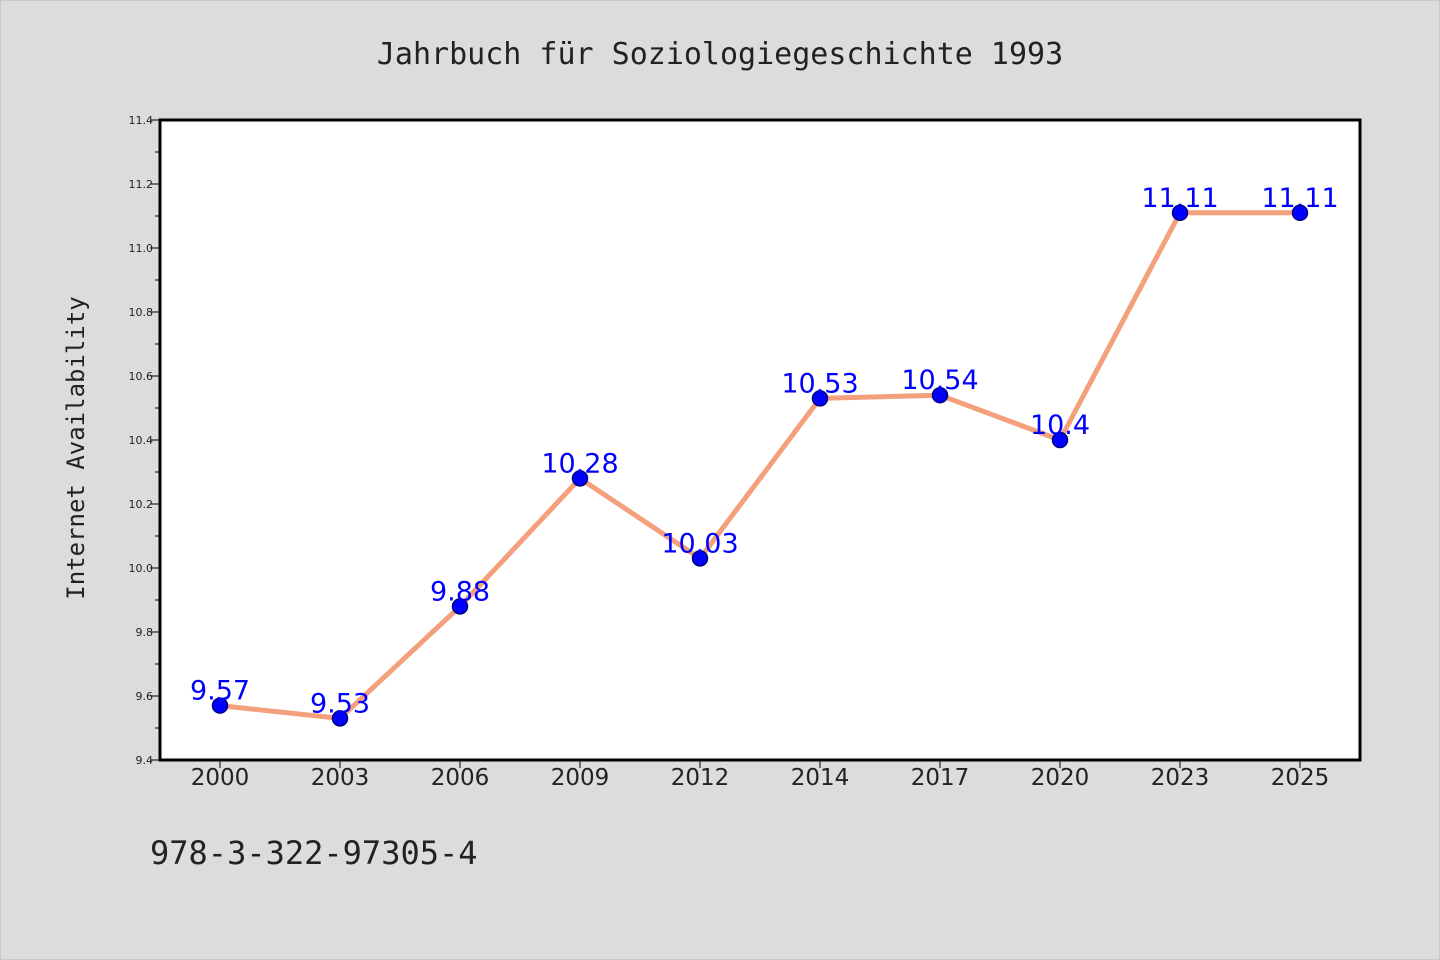 This screenshot has height=960, width=1440. I want to click on data-value-label: 10.03, so click(699, 543).